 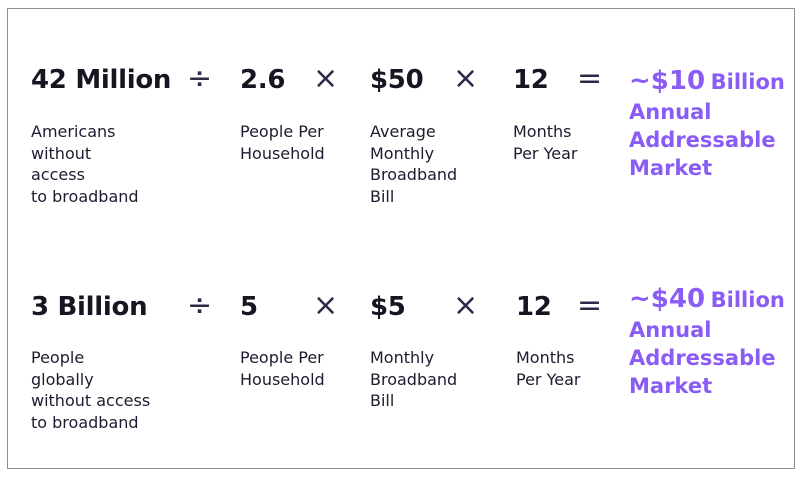 I want to click on term-monthly-bill: $50, so click(x=397, y=80).